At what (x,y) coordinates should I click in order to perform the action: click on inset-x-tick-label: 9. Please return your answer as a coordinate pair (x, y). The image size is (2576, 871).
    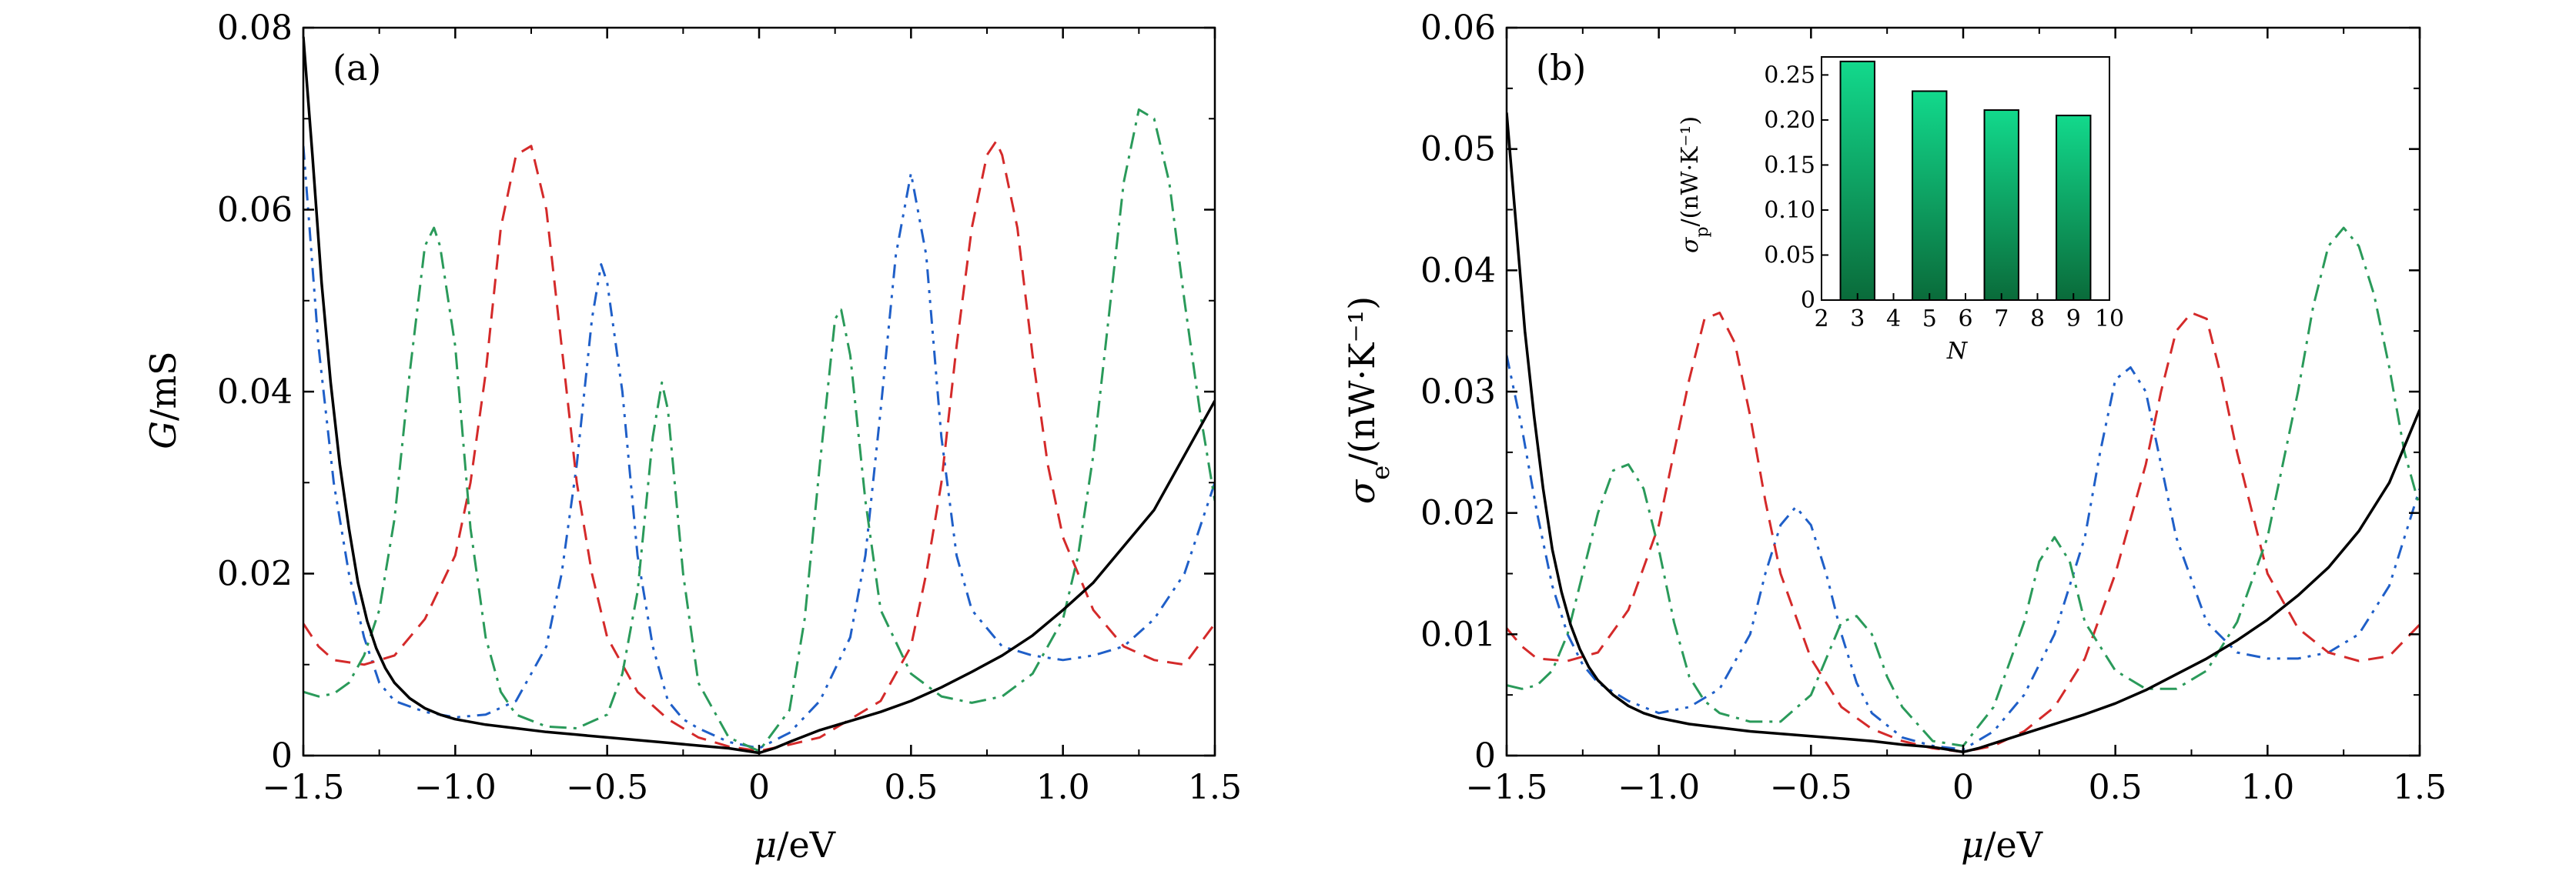
    Looking at the image, I should click on (2073, 319).